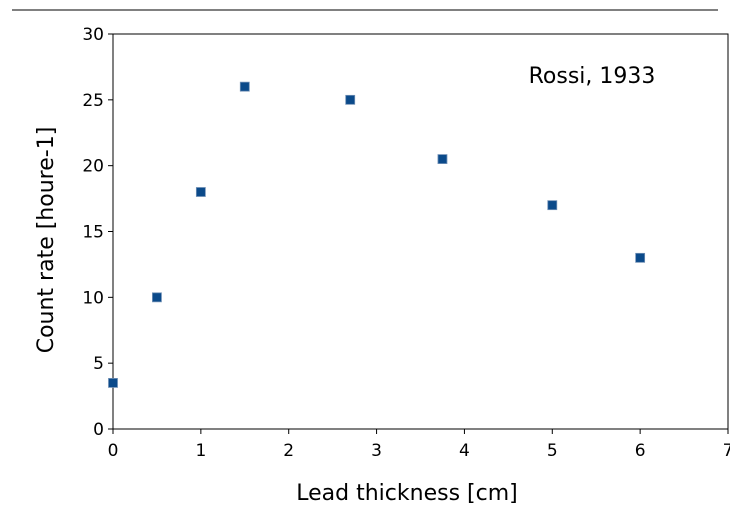  What do you see at coordinates (464, 451) in the screenshot?
I see `x-tick-label: 4` at bounding box center [464, 451].